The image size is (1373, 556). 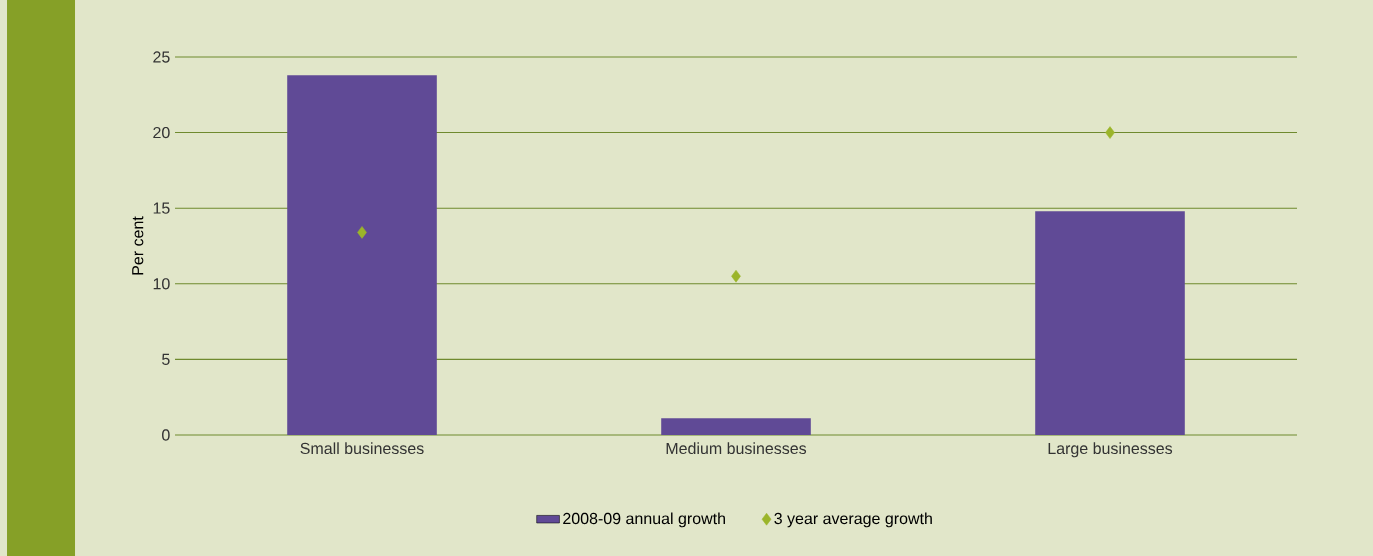 What do you see at coordinates (853, 520) in the screenshot?
I see `legend-label: 3 year average growth` at bounding box center [853, 520].